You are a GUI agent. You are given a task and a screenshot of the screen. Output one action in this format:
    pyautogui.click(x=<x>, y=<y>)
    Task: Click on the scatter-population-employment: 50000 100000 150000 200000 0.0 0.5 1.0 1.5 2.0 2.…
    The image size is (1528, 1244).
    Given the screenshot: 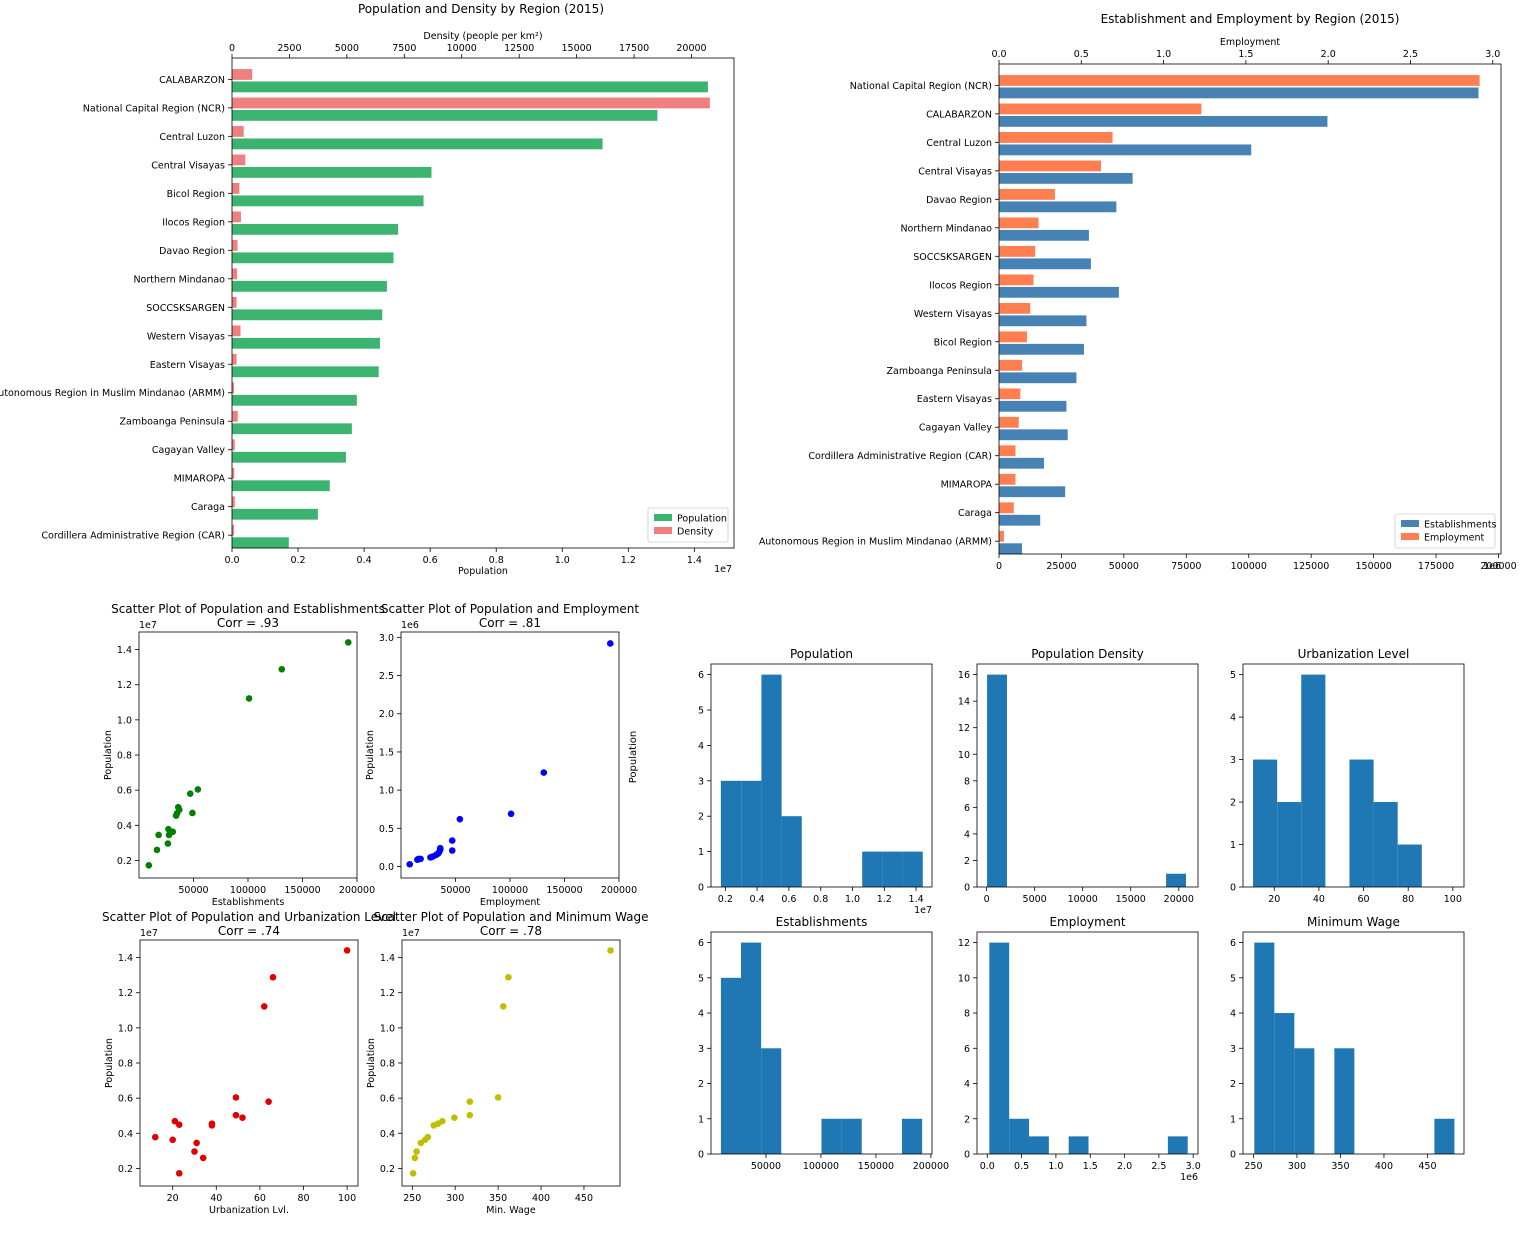 What is the action you would take?
    pyautogui.click(x=502, y=755)
    